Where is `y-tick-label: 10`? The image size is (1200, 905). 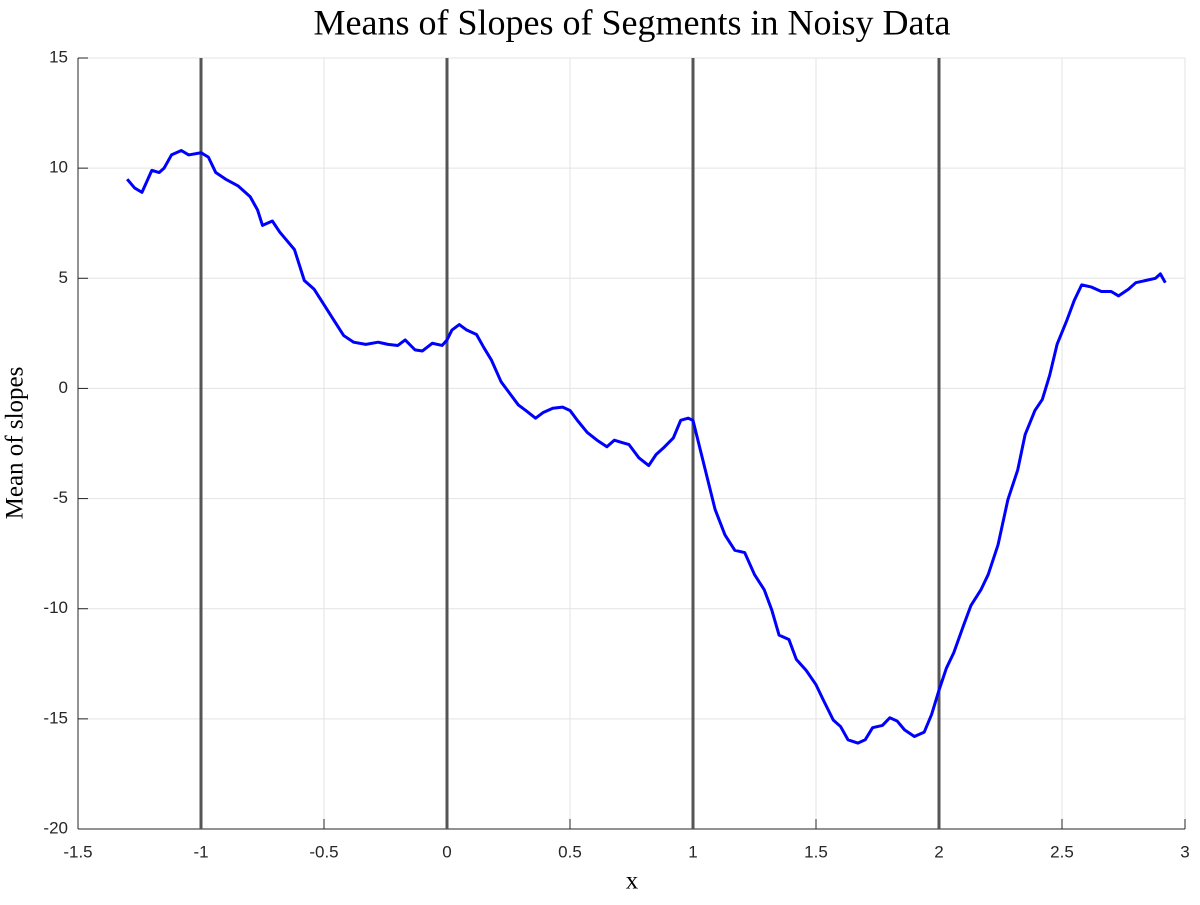
y-tick-label: 10 is located at coordinates (58, 167).